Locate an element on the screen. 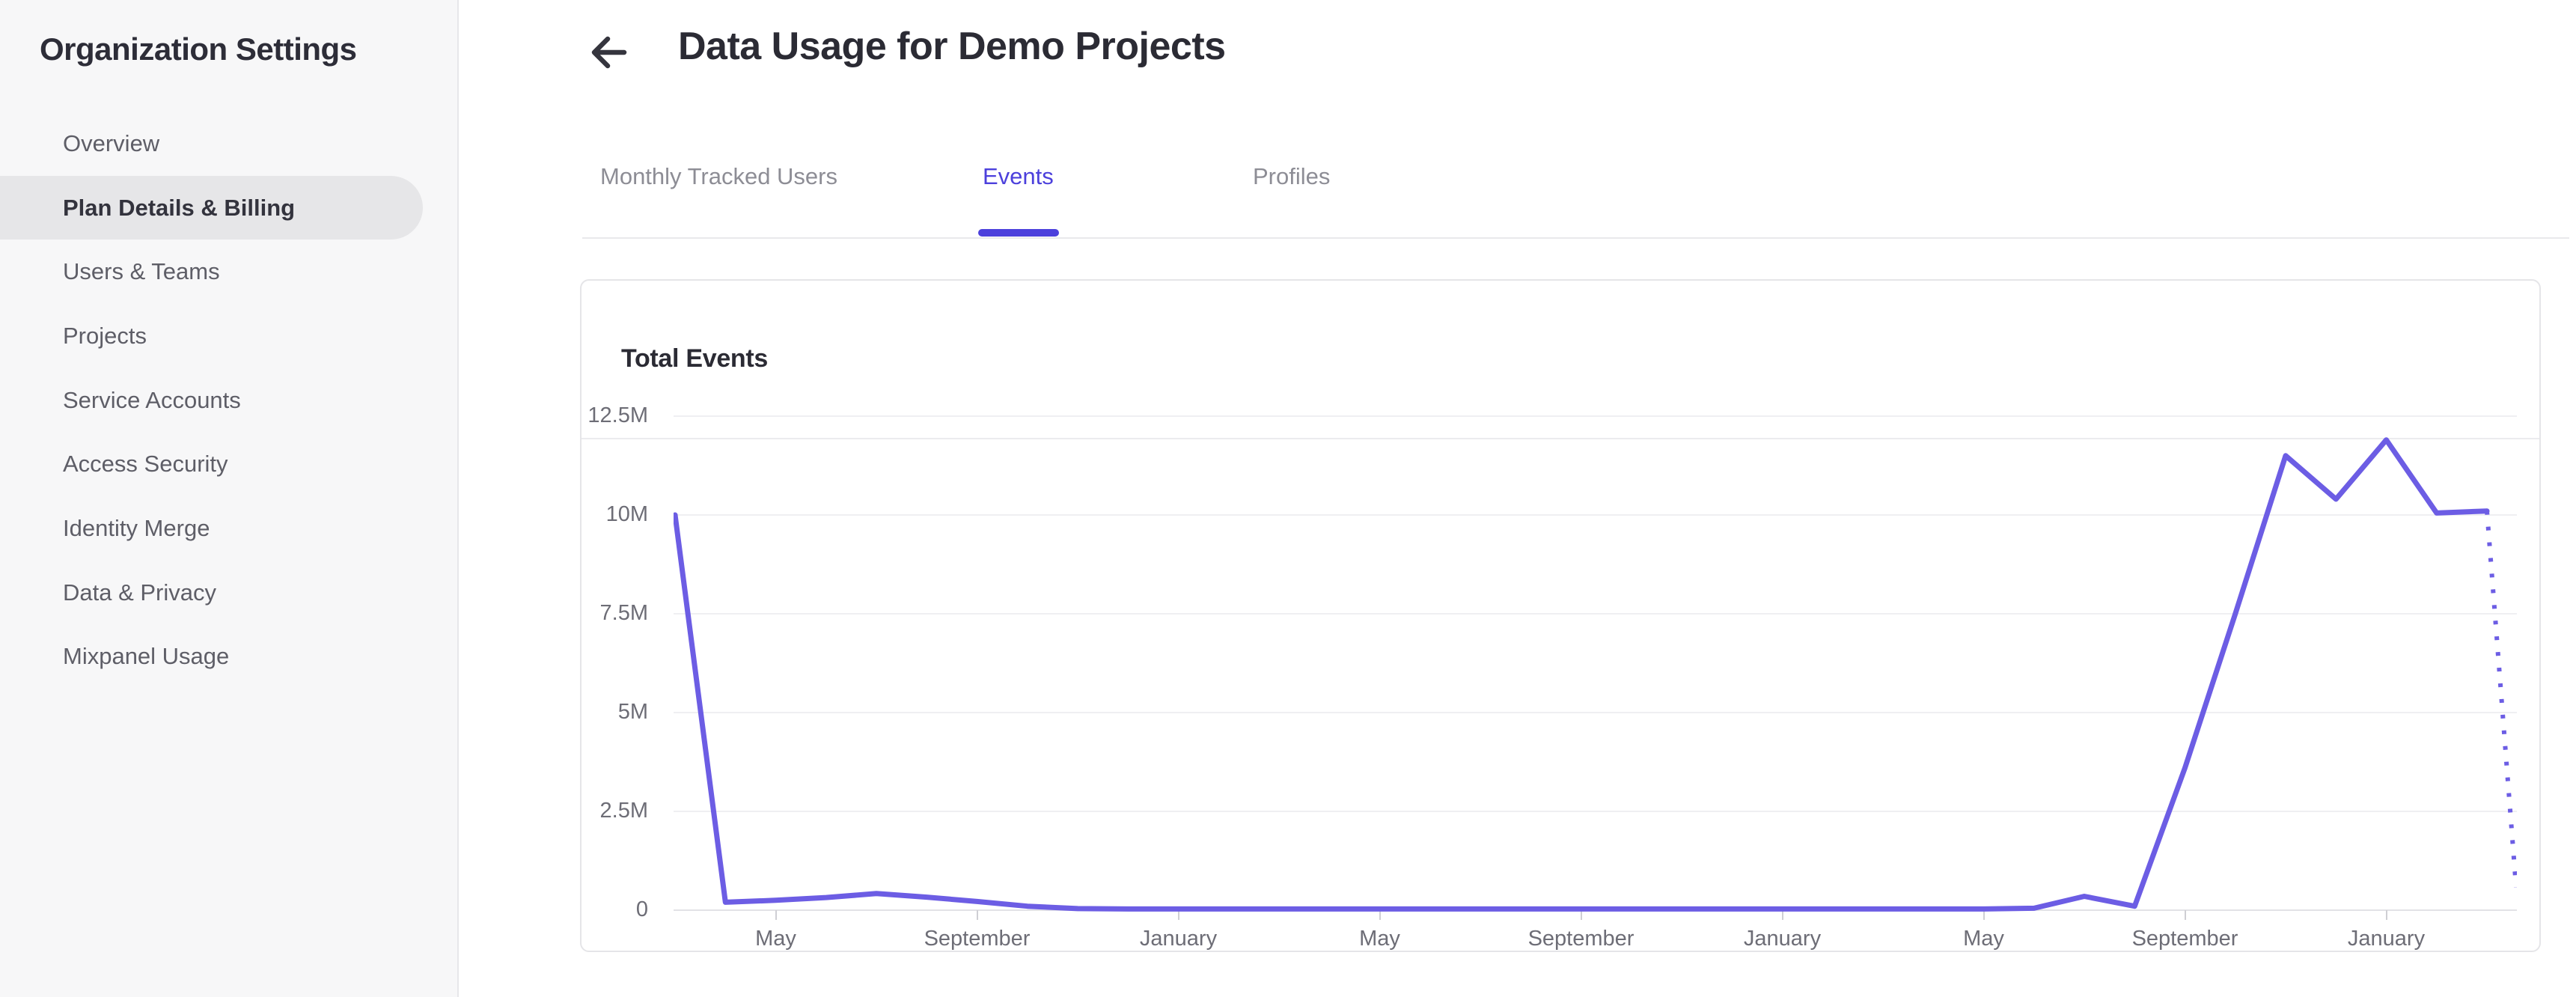 The image size is (2576, 997). sidebar-item-plan-details-billing: Plan Details & Billing is located at coordinates (211, 207).